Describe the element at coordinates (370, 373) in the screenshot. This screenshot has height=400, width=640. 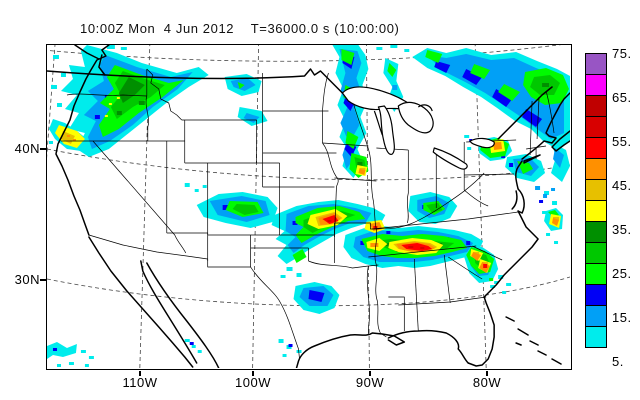
I see `x-tick-90w` at that location.